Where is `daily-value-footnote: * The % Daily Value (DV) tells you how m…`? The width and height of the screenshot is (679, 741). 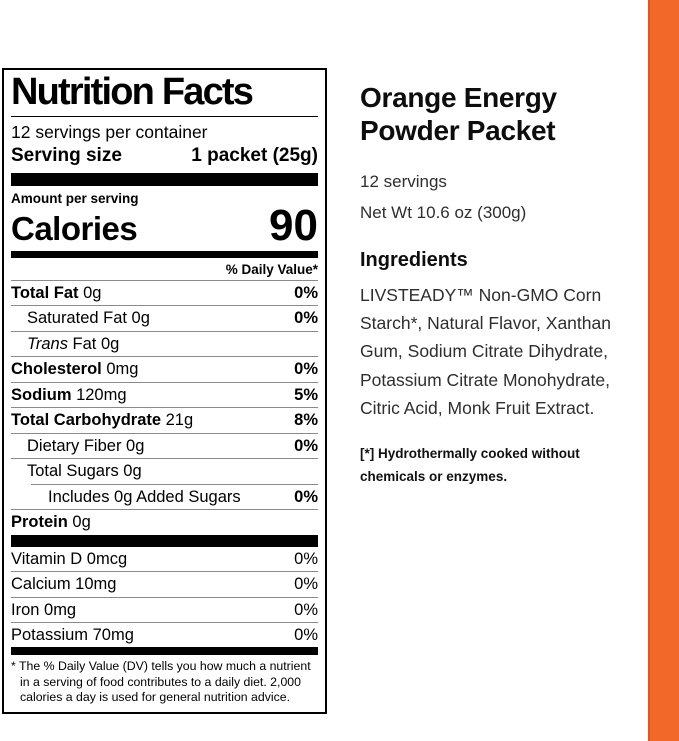 daily-value-footnote: * The % Daily Value (DV) tells you how m… is located at coordinates (161, 681).